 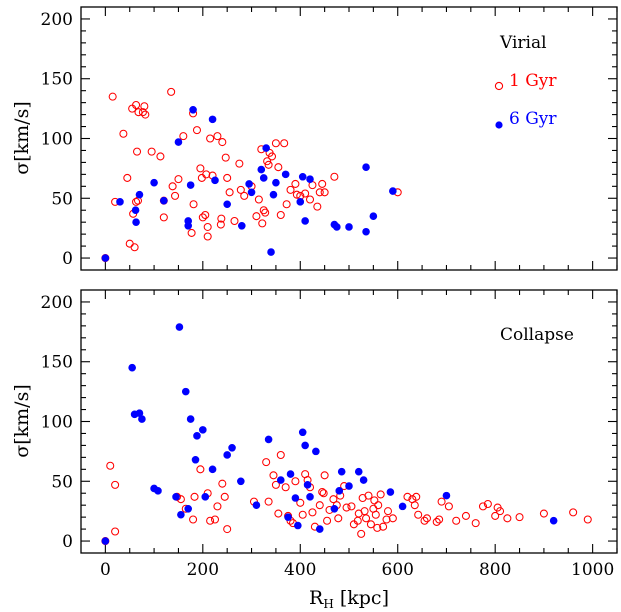 I want to click on y-tick-label: 0, so click(x=67, y=259).